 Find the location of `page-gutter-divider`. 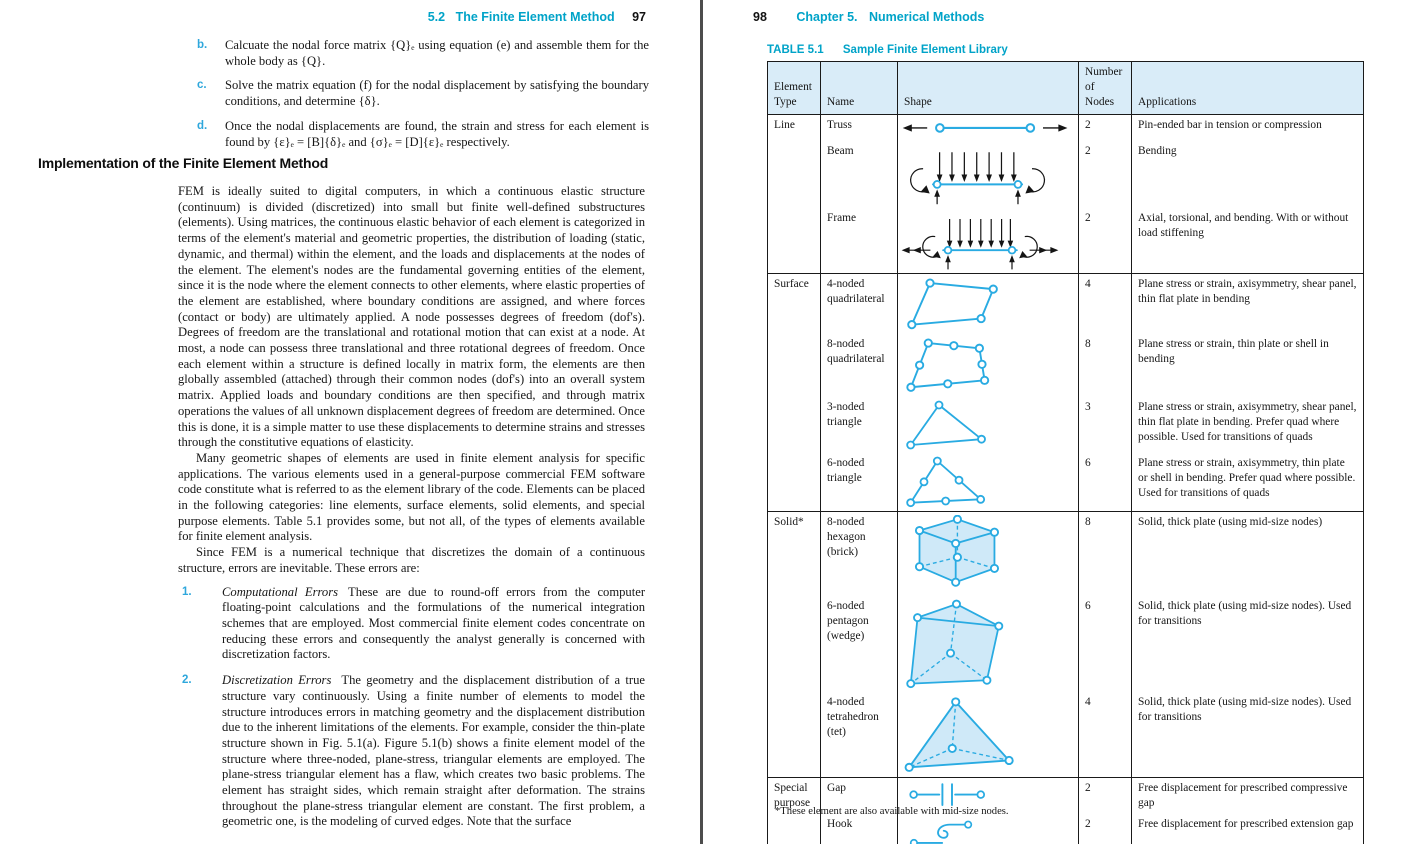

page-gutter-divider is located at coordinates (701, 422).